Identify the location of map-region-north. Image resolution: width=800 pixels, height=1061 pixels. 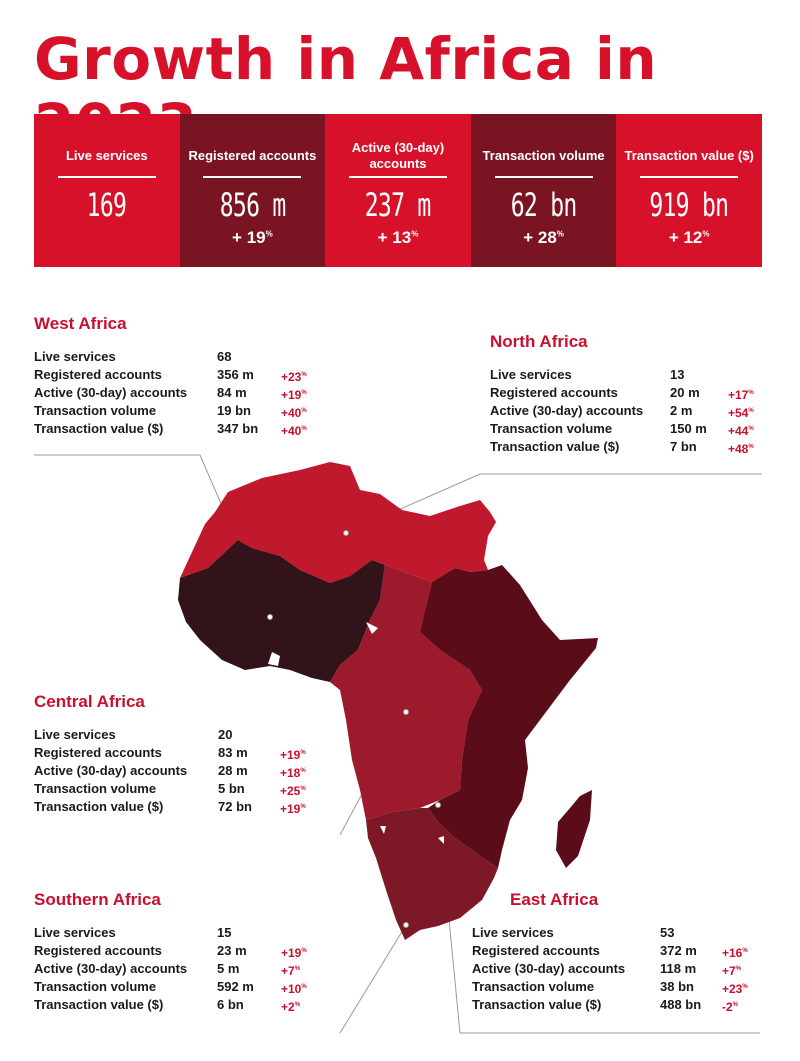
(338, 522).